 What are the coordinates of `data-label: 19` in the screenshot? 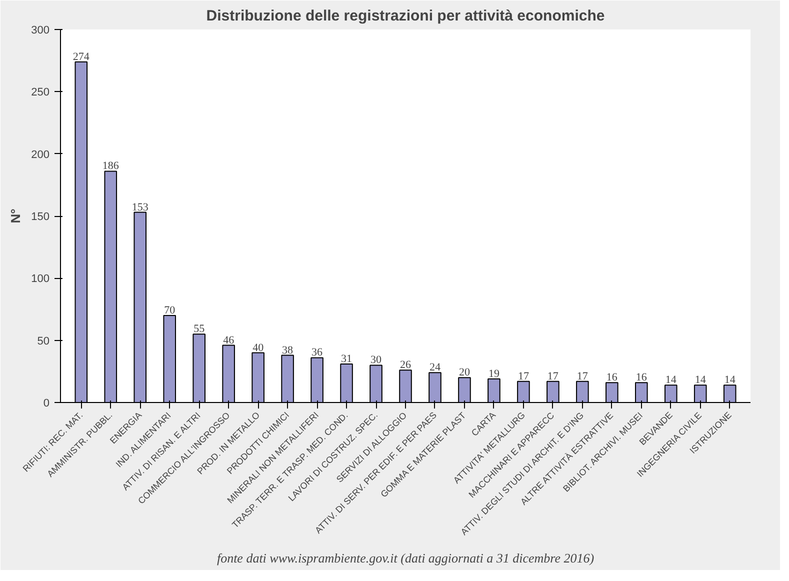 It's located at (494, 374).